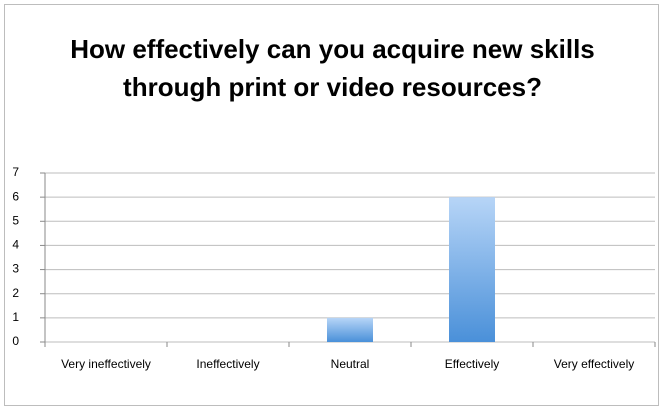 The image size is (665, 412). I want to click on x-tick-label: Very ineffectively, so click(106, 364).